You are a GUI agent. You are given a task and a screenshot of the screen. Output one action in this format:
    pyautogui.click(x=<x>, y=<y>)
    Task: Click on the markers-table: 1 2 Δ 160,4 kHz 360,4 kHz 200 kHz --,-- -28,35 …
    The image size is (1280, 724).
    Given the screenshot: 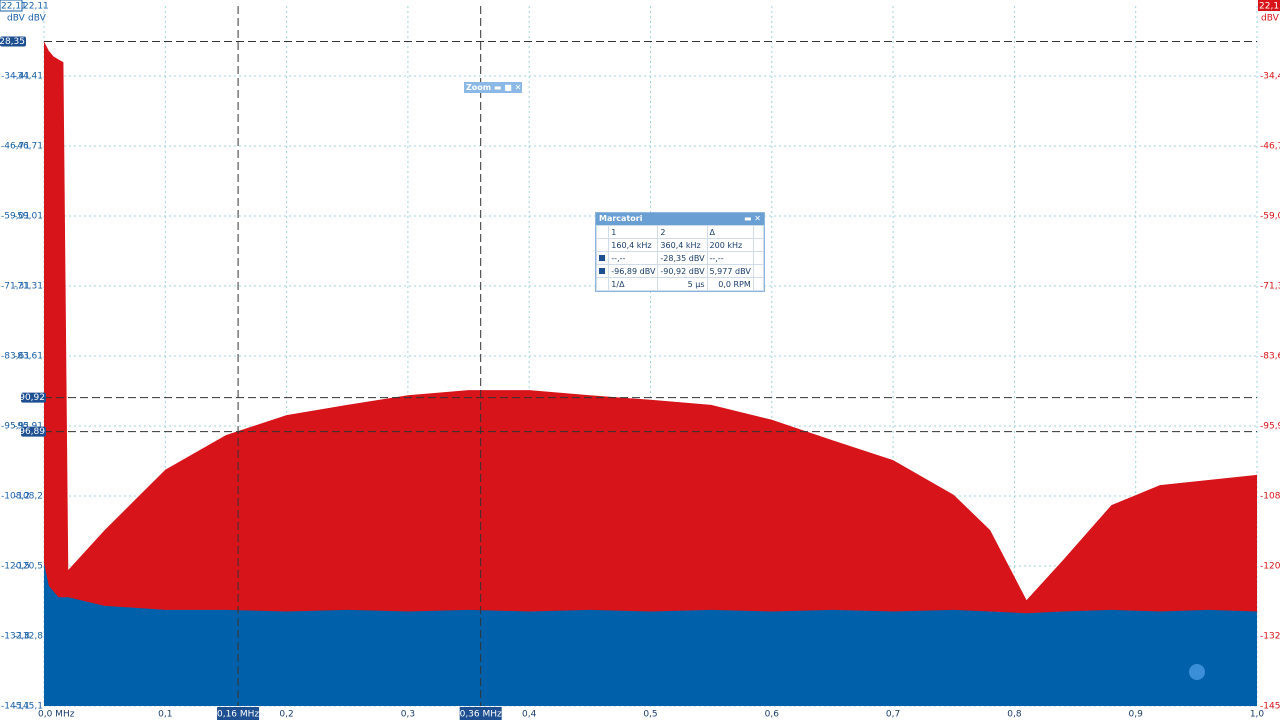 What is the action you would take?
    pyautogui.click(x=680, y=258)
    